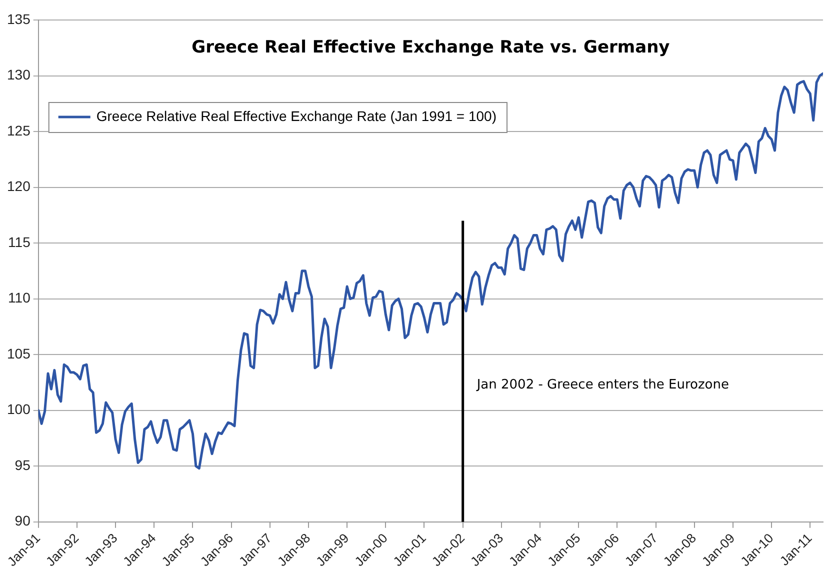 The image size is (829, 573). I want to click on y-tick-label: 105, so click(19, 353).